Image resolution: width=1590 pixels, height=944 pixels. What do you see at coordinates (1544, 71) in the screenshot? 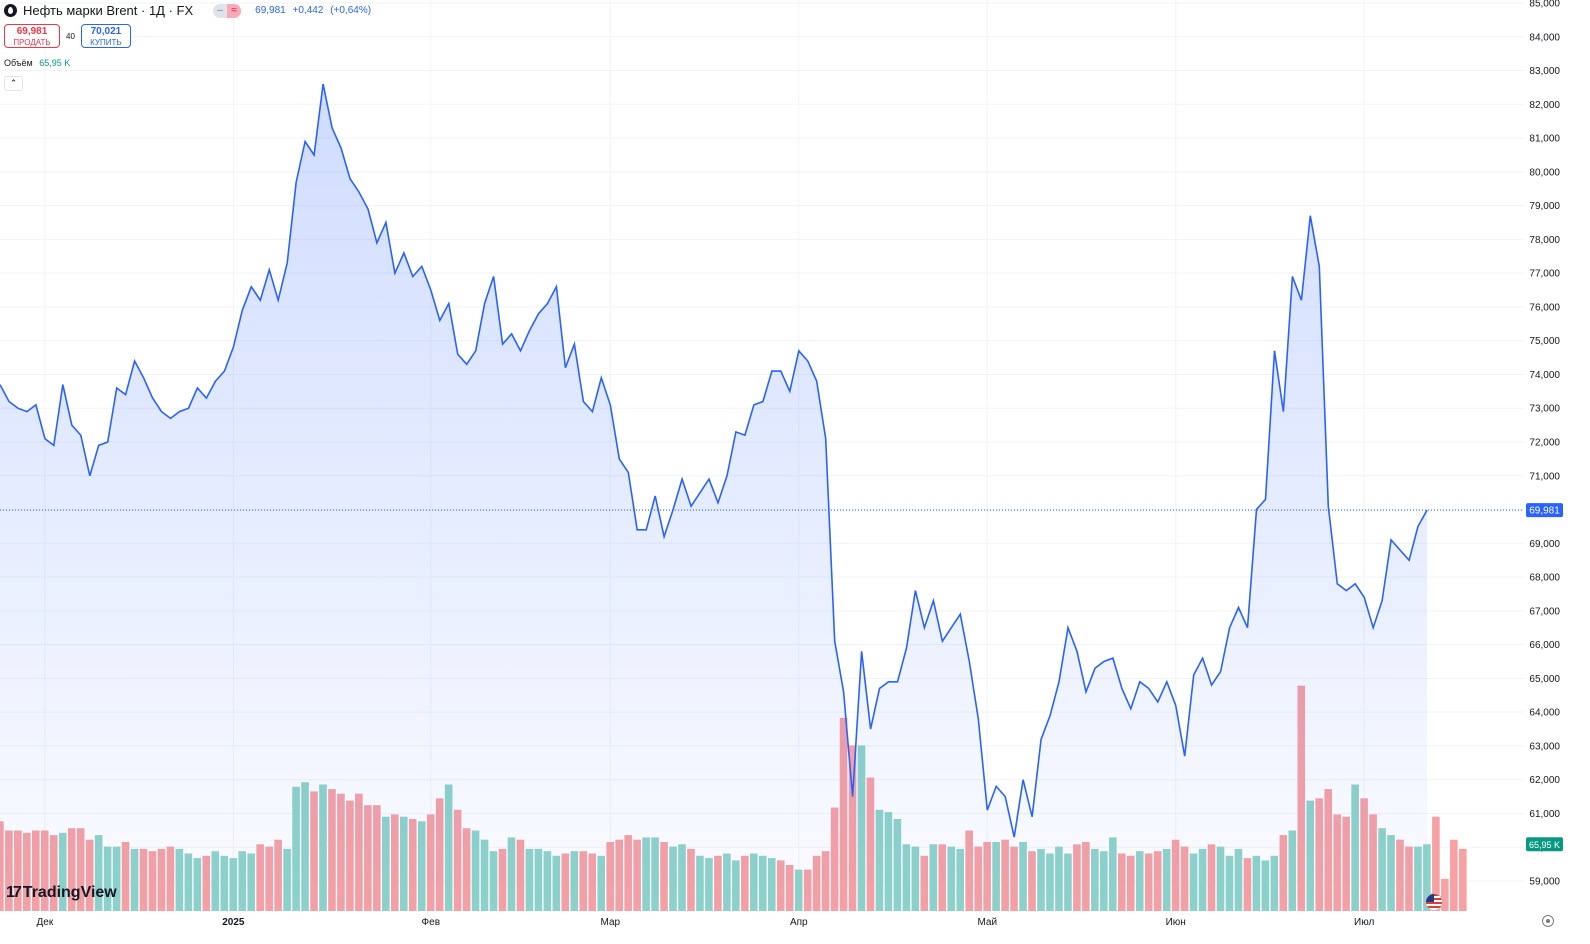
I see `price-tick-label: 83,000` at bounding box center [1544, 71].